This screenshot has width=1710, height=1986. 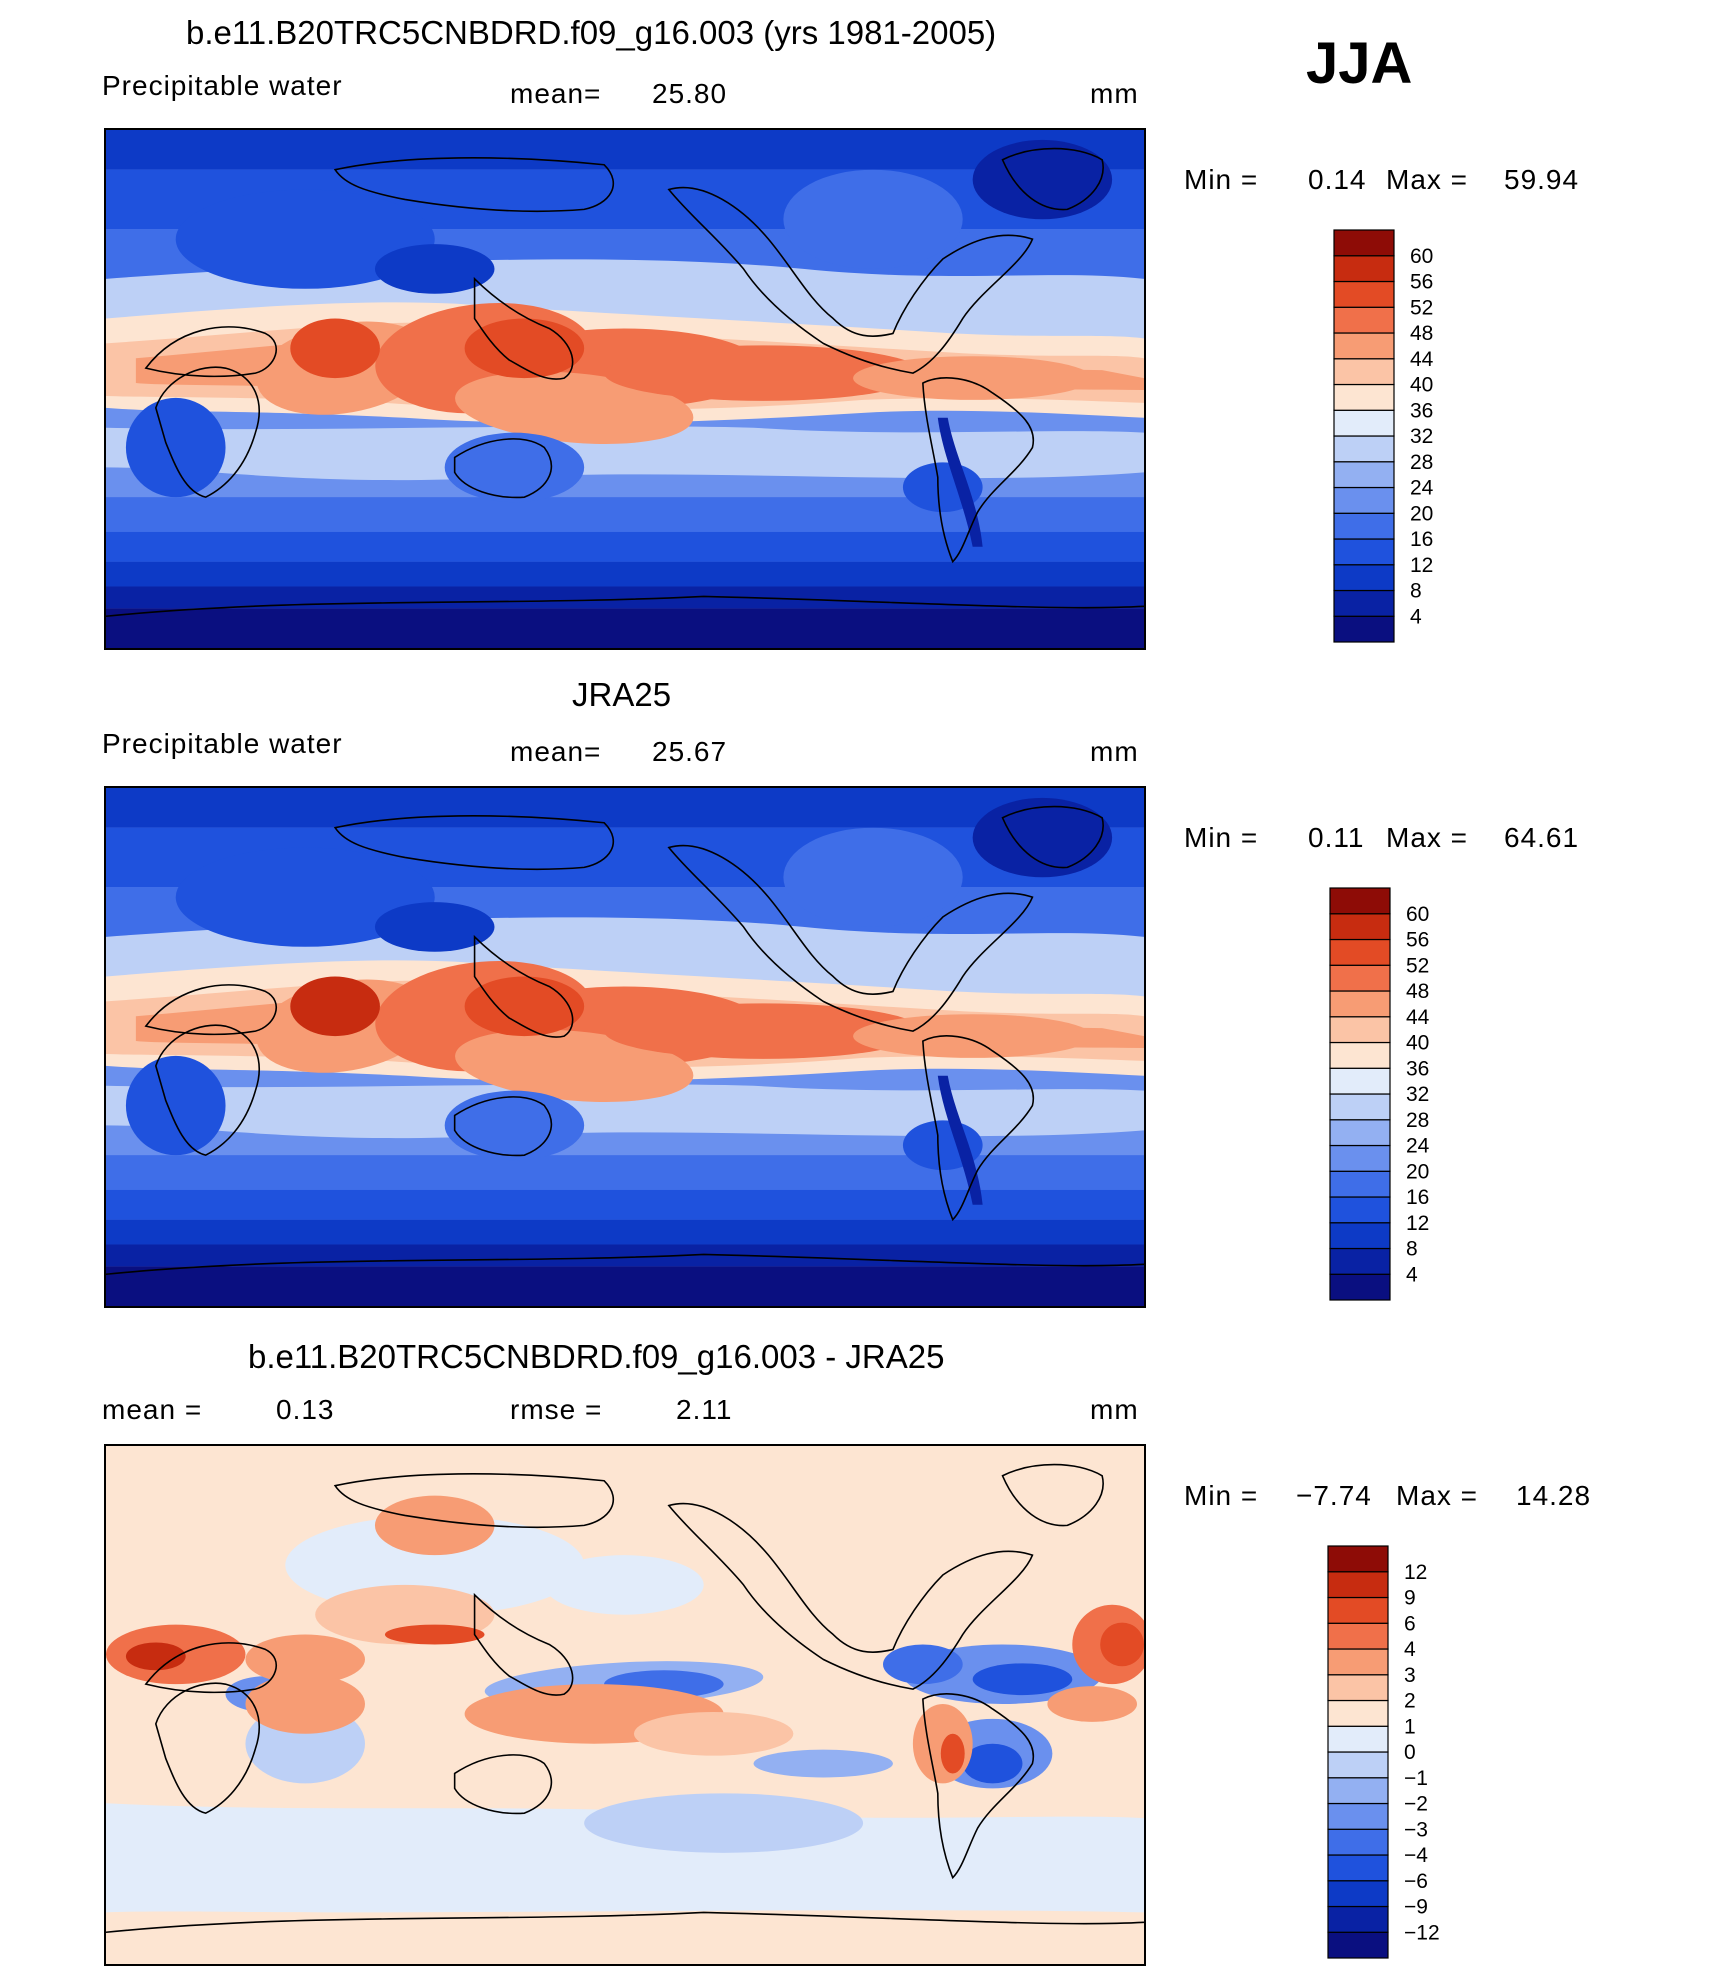 What do you see at coordinates (1416, 1804) in the screenshot?
I see `colorbar-tick-label: −2` at bounding box center [1416, 1804].